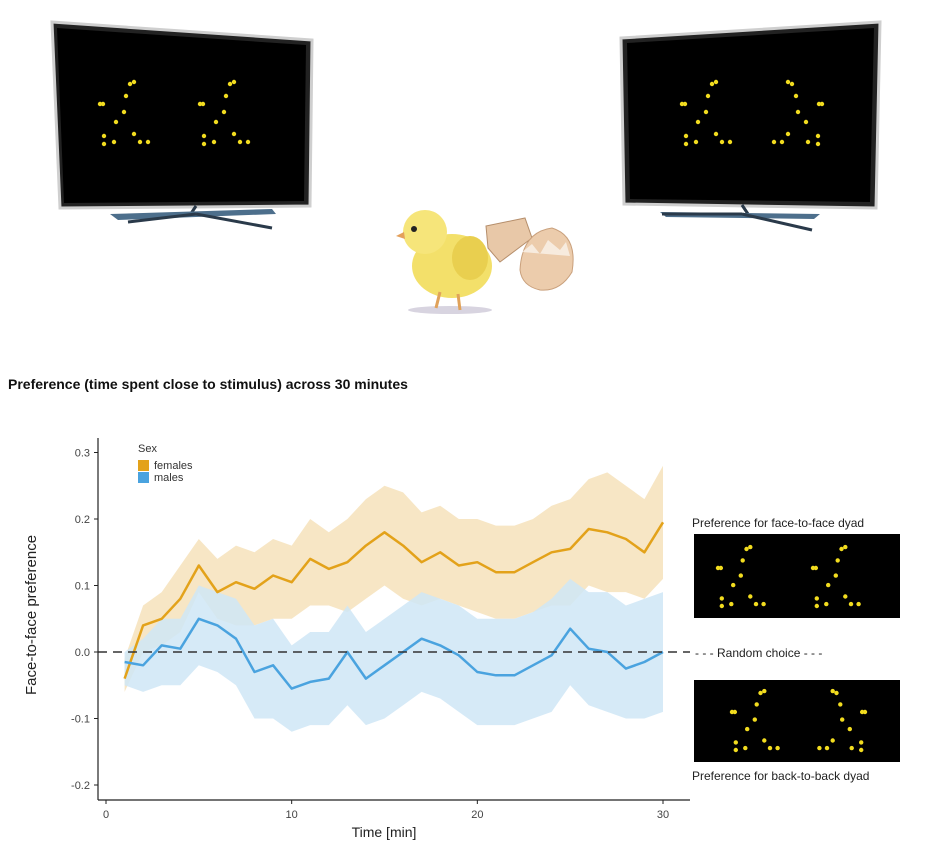  What do you see at coordinates (797, 576) in the screenshot?
I see `face-to-face-dyad-thumbnail` at bounding box center [797, 576].